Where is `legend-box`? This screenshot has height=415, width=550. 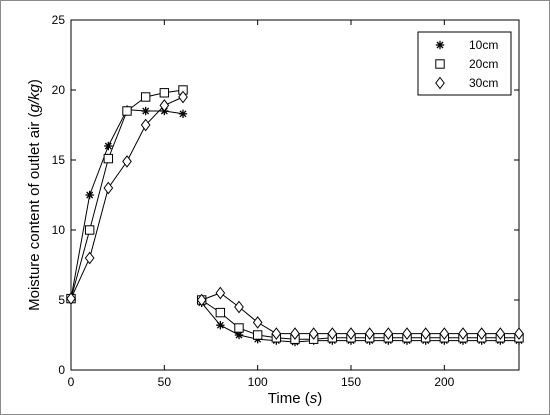
legend-box is located at coordinates (464, 63).